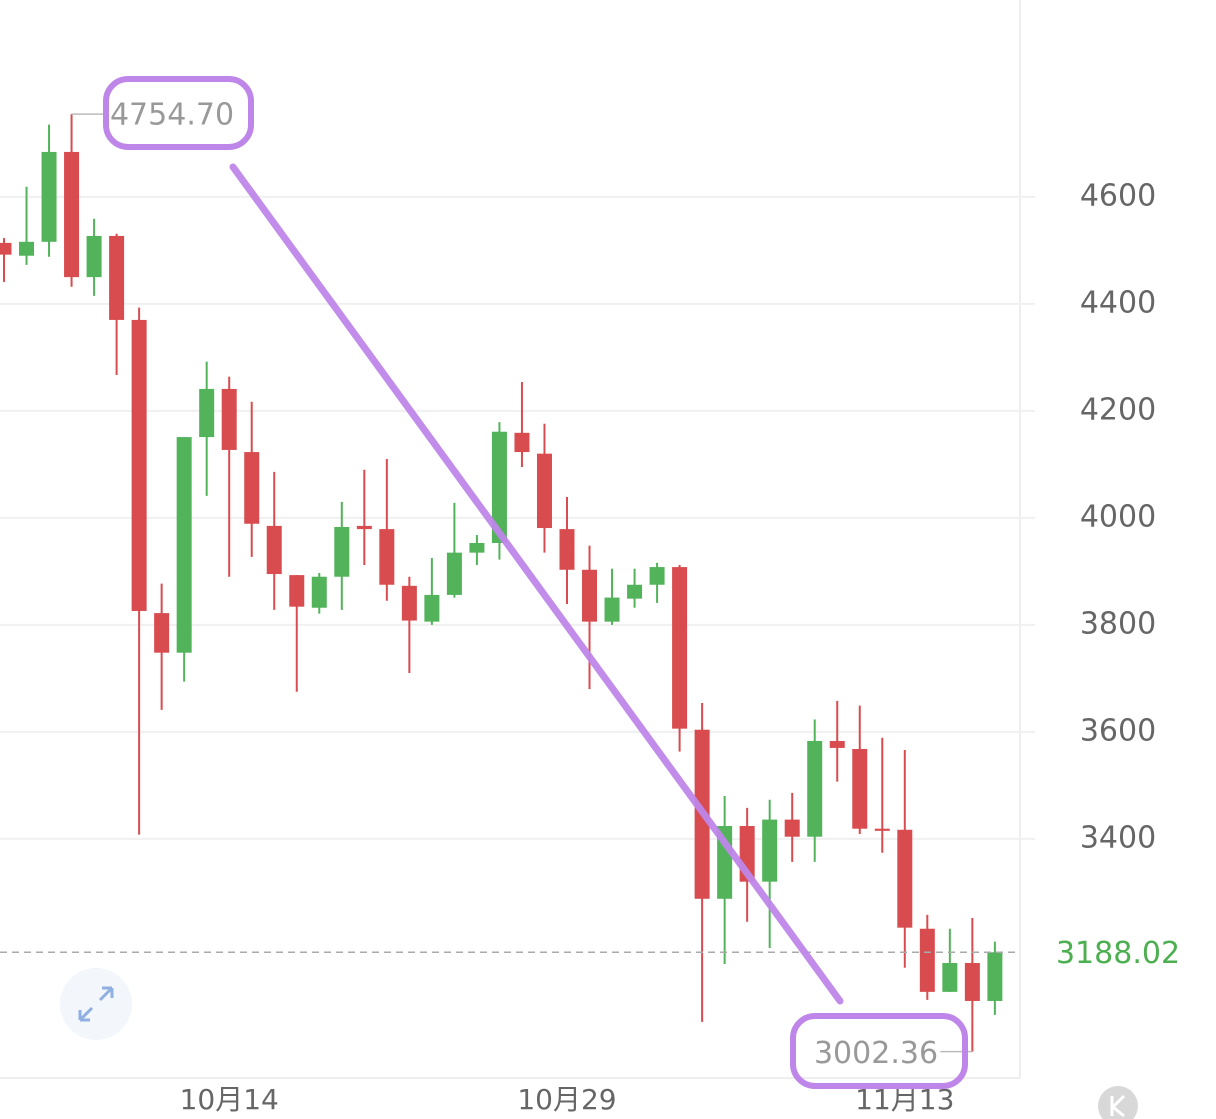  Describe the element at coordinates (229, 1099) in the screenshot. I see `x-tick-label: 10月14` at that location.